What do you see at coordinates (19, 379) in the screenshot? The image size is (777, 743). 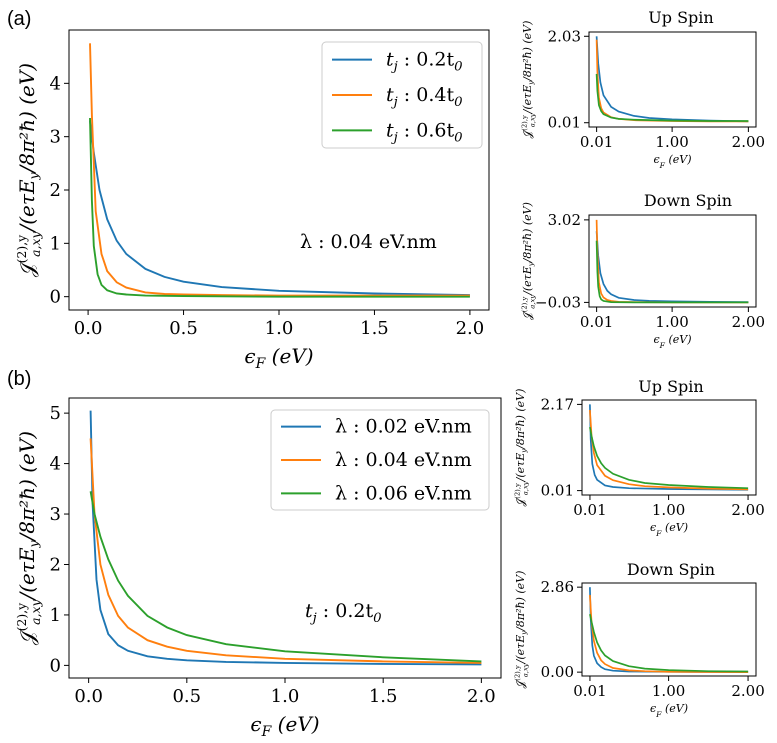 I see `panel-label-b: (b)` at bounding box center [19, 379].